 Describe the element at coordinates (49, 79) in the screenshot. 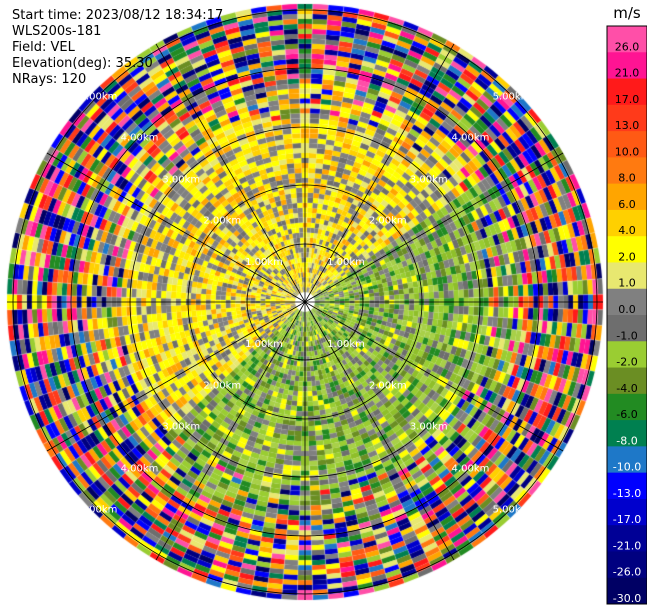

I see `nrays-label: NRays: 120` at that location.